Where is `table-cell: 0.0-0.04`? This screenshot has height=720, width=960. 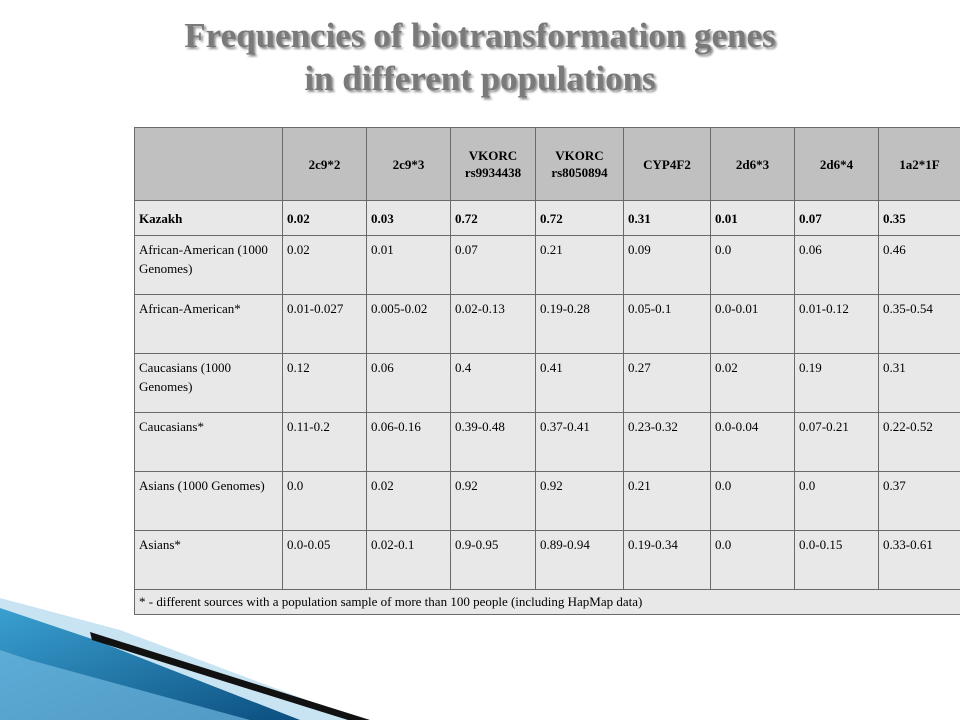
table-cell: 0.0-0.04 is located at coordinates (752, 442).